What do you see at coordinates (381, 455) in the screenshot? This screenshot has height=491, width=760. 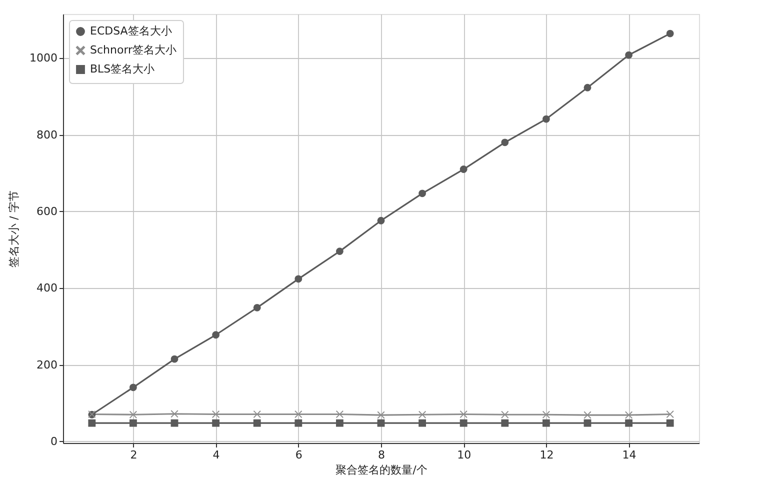 I see `x-tick-label: 8` at bounding box center [381, 455].